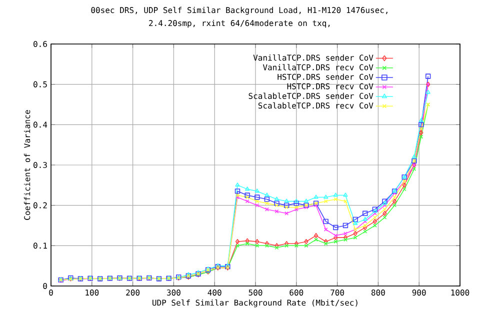 The width and height of the screenshot is (480, 320). Describe the element at coordinates (239, 24) in the screenshot. I see `chart-subtitle: 2.4.20smp, rxint 64/64moderate on txq,` at that location.